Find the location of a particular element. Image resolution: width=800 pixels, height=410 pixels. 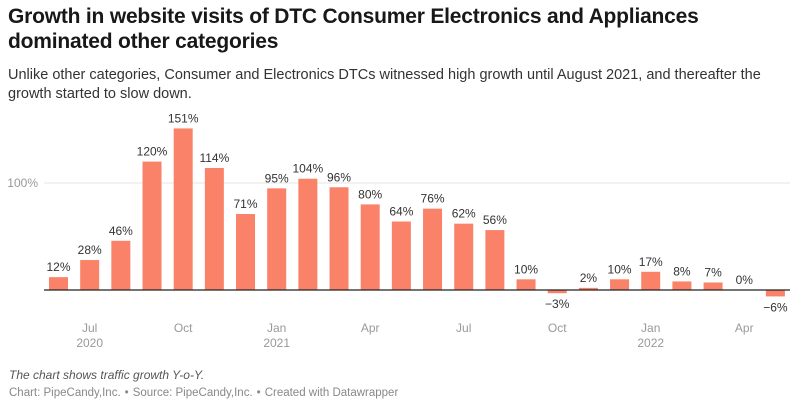

value-label: 8% is located at coordinates (682, 271).